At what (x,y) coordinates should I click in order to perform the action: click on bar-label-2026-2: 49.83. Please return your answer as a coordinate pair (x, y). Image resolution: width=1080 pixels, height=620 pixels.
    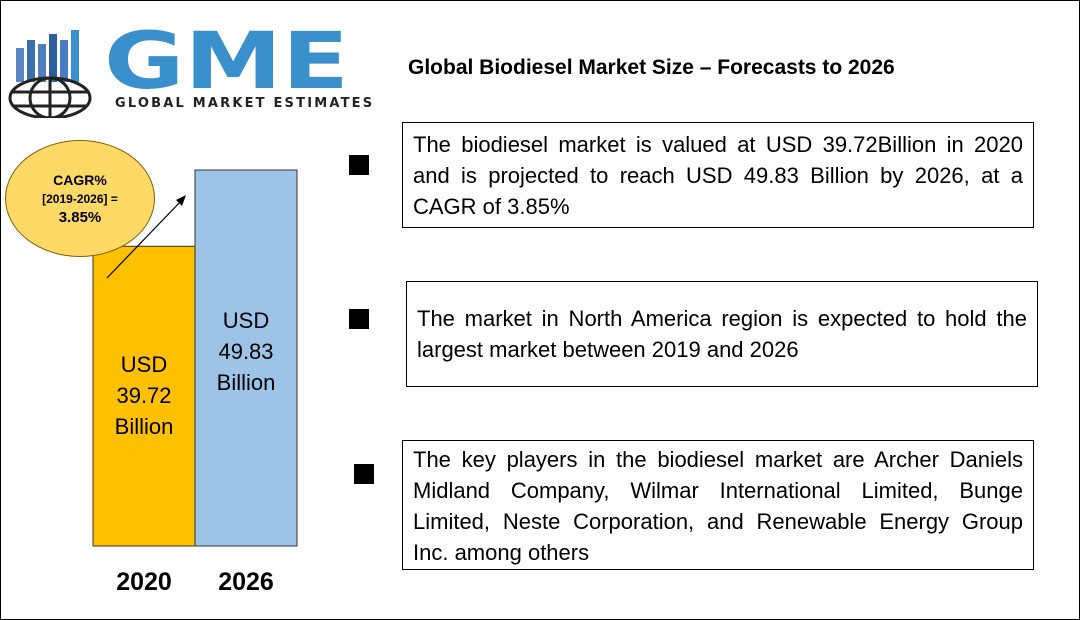
    Looking at the image, I should click on (245, 351).